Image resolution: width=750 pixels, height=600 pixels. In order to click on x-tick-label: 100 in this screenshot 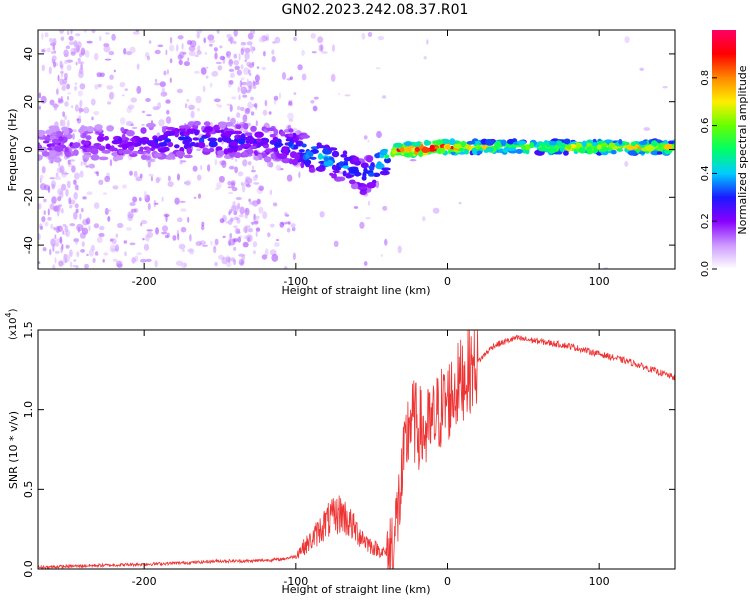, I will do `click(599, 581)`.